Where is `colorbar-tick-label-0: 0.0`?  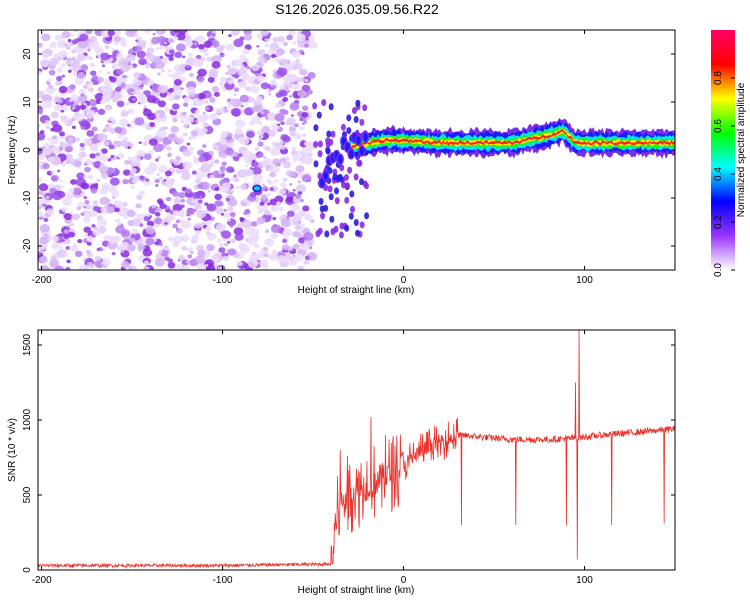 colorbar-tick-label-0: 0.0 is located at coordinates (718, 270).